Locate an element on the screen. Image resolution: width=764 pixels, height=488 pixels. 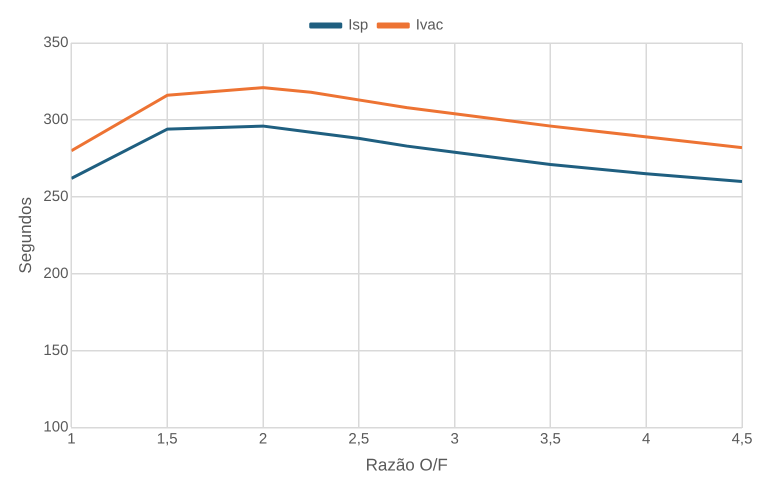
x-tick-label: 4,5 is located at coordinates (742, 439).